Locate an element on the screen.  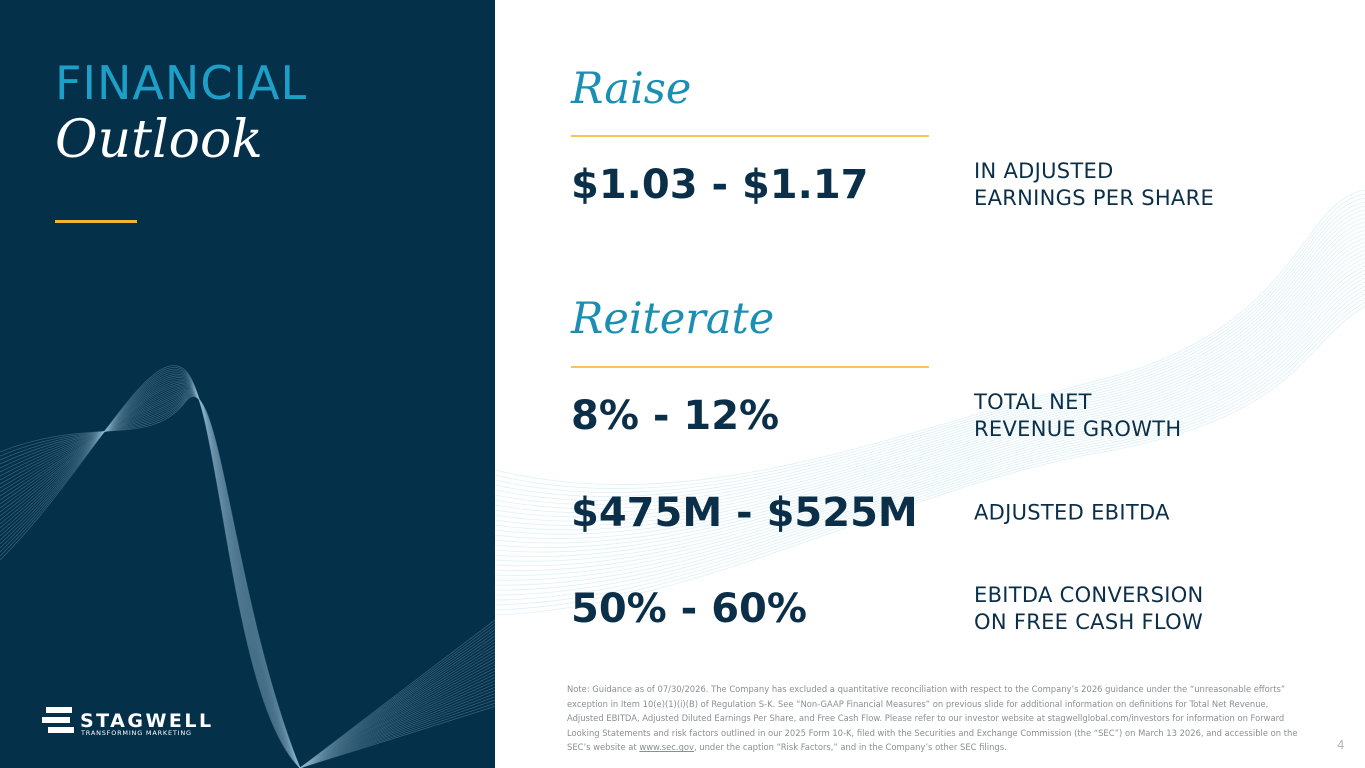
section-heading: Reiterate is located at coordinates (673, 319).